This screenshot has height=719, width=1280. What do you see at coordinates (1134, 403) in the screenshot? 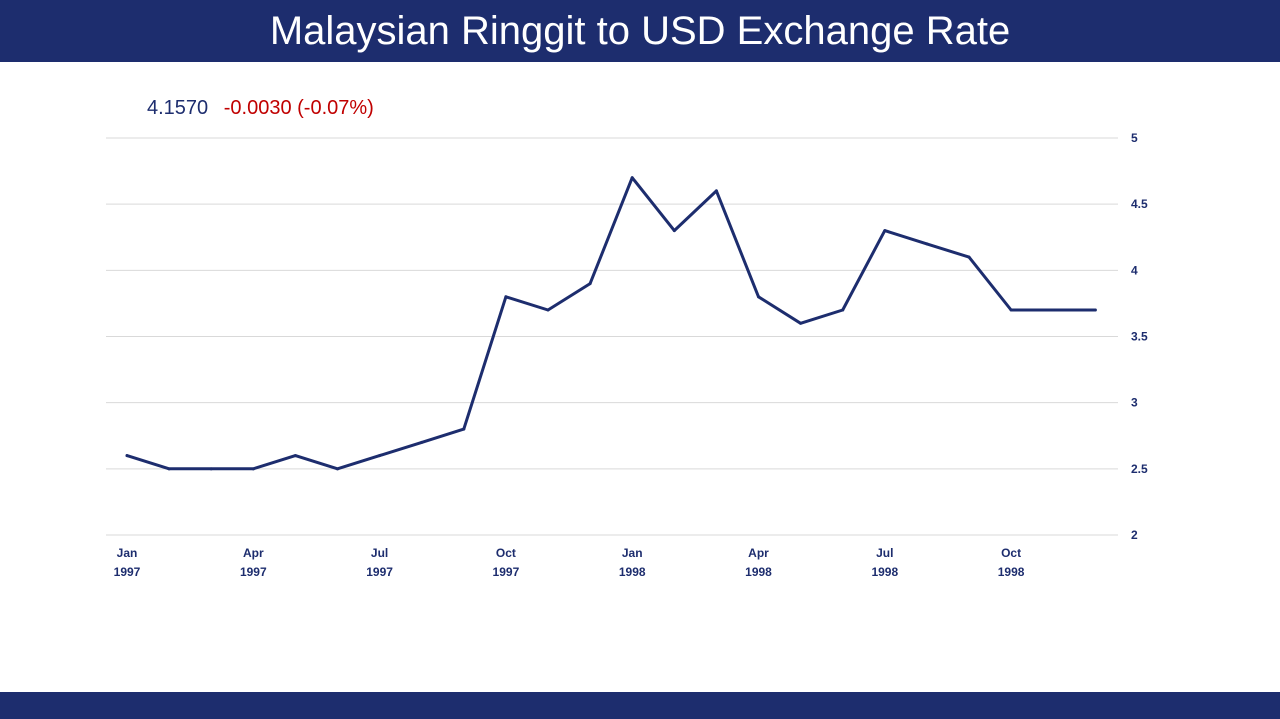
I see `y-tick-label: 3` at bounding box center [1134, 403].